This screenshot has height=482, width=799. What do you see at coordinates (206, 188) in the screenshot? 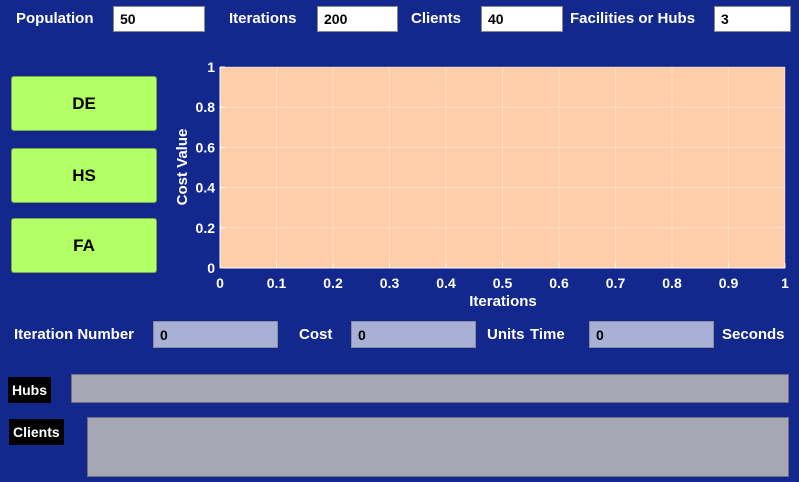
I see `y-tick-label: 0.4` at bounding box center [206, 188].